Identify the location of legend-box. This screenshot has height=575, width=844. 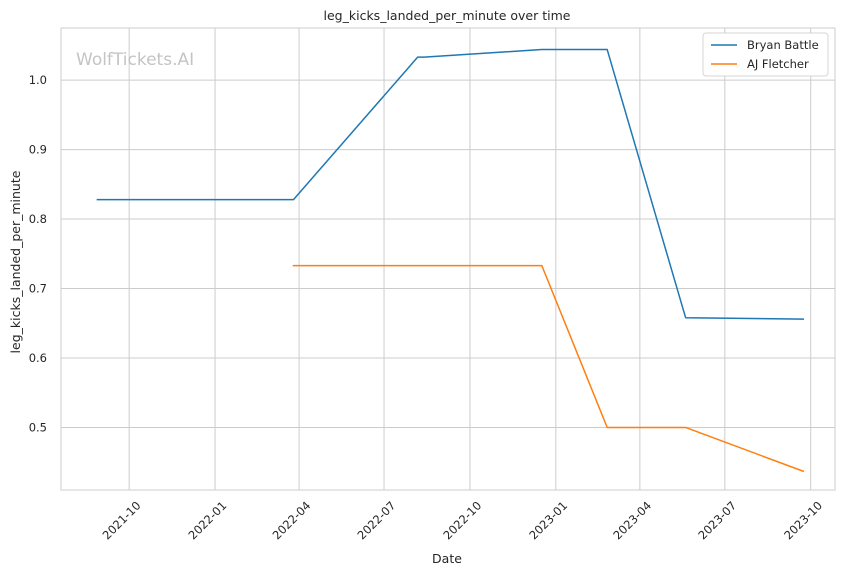
(765, 54).